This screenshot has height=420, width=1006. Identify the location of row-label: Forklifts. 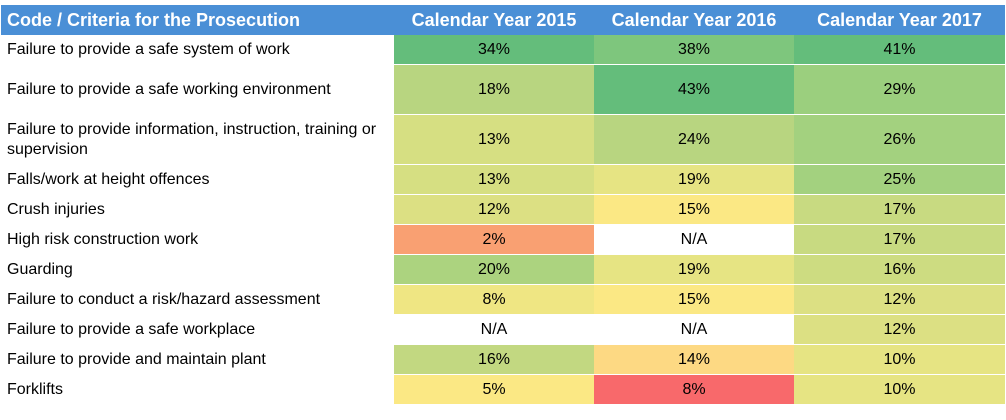
(197, 389).